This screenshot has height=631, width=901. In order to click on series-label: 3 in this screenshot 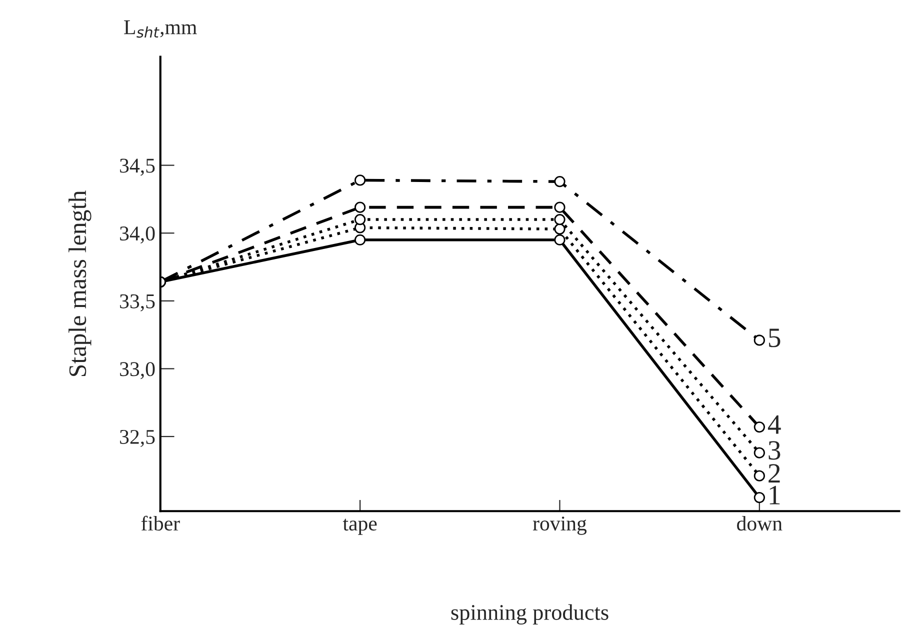, I will do `click(774, 450)`.